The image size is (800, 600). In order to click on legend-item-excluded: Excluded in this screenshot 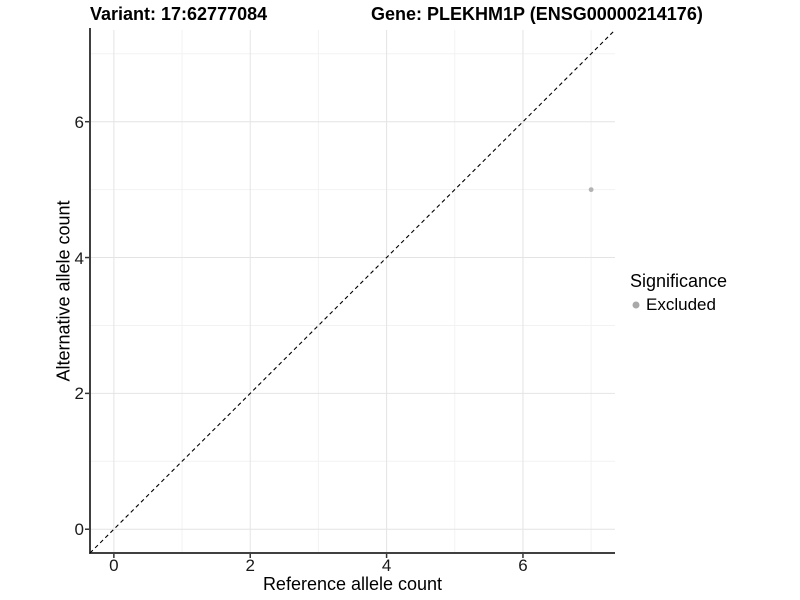, I will do `click(678, 305)`.